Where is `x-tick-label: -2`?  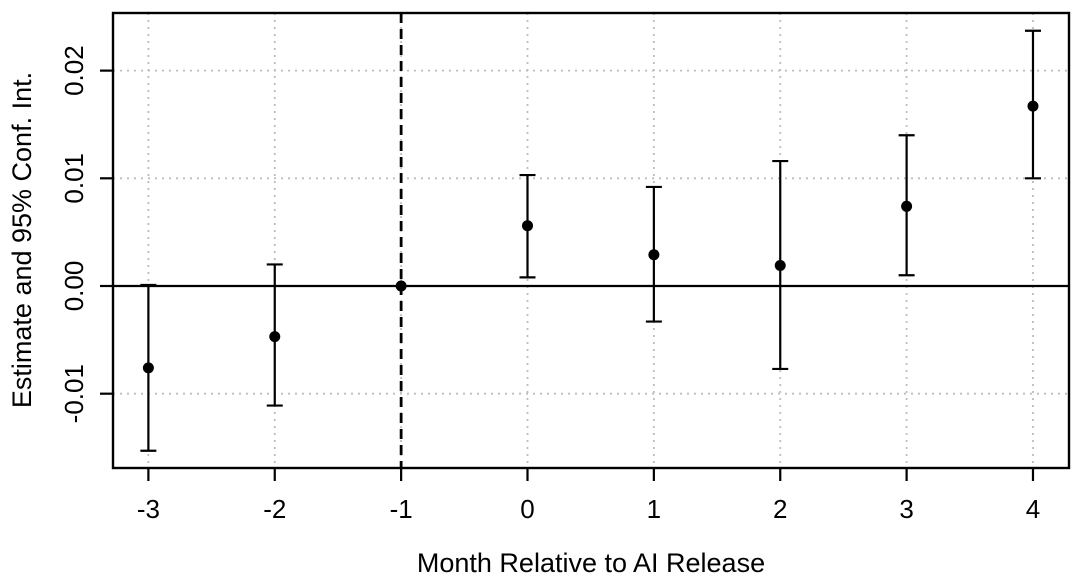 x-tick-label: -2 is located at coordinates (274, 509).